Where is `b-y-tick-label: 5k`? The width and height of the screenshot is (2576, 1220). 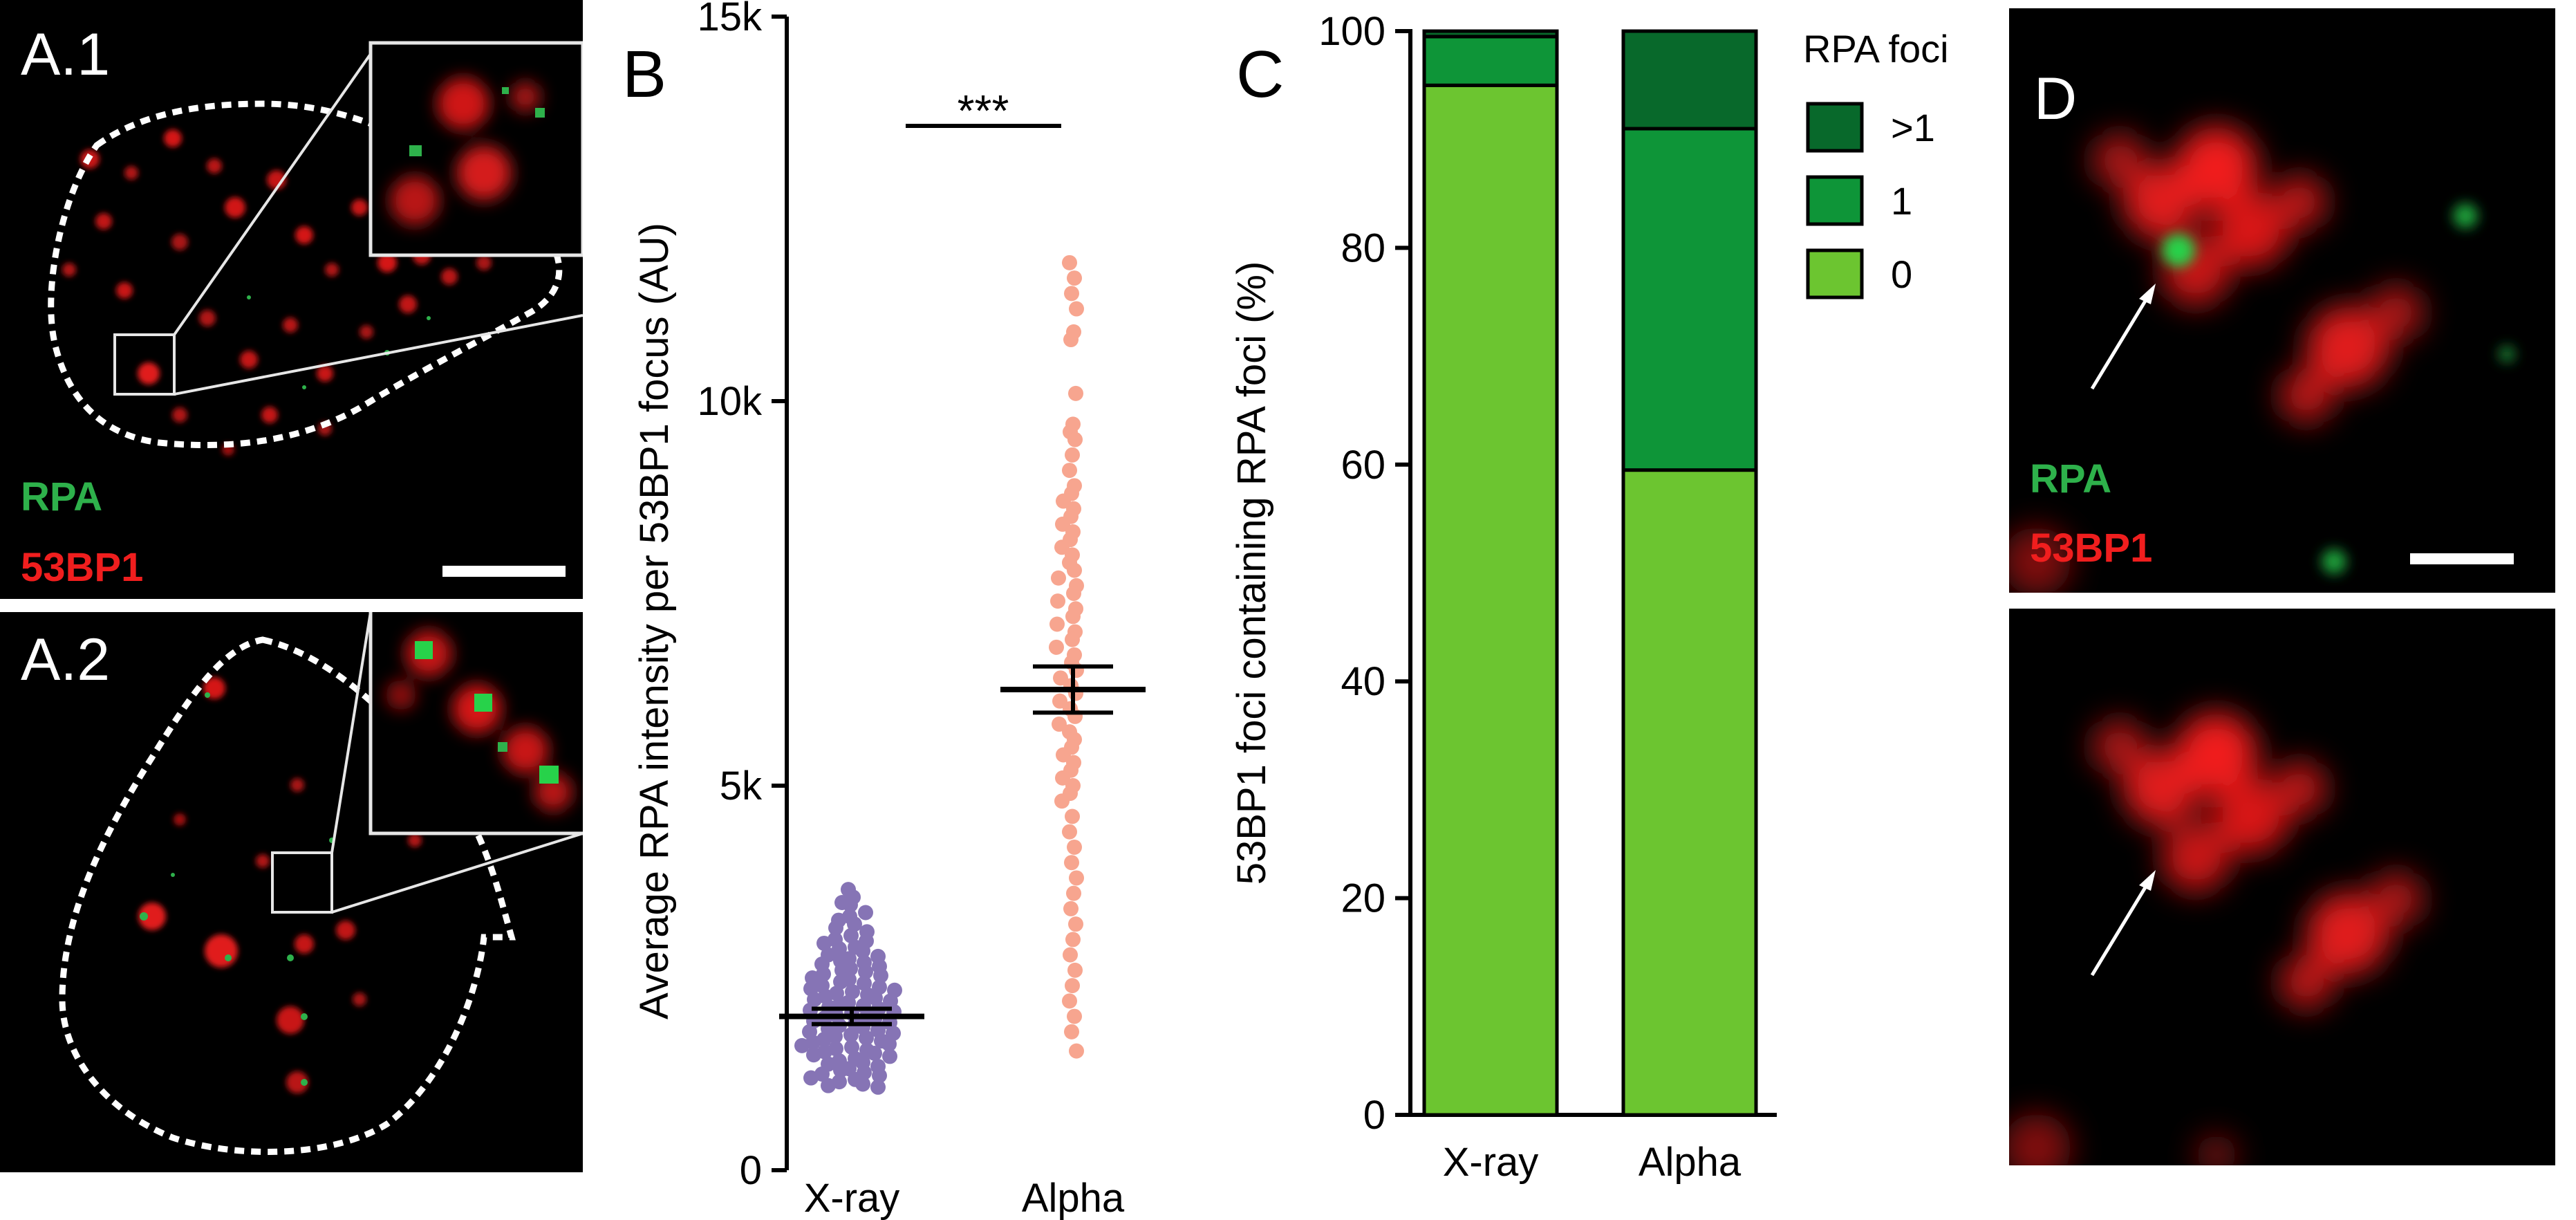
b-y-tick-label: 5k is located at coordinates (741, 786).